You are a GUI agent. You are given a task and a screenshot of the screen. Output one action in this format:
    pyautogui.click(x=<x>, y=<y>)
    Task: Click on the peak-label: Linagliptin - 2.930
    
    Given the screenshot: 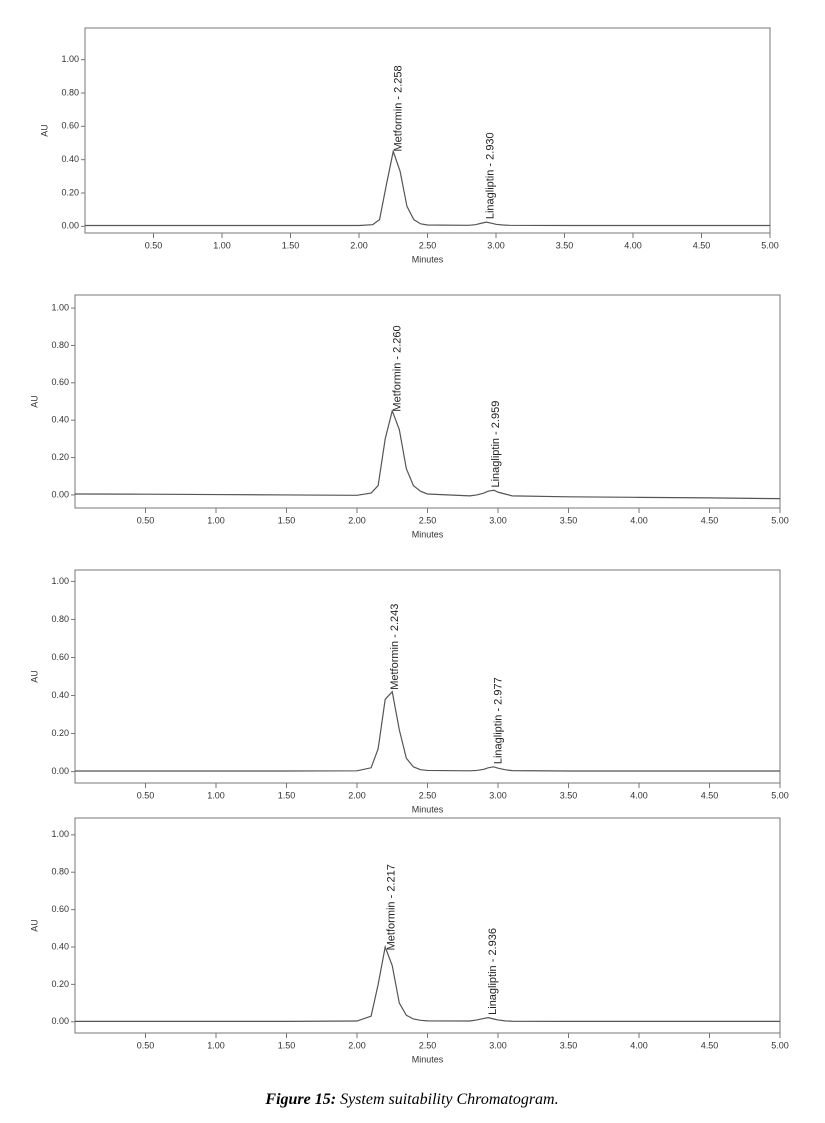 What is the action you would take?
    pyautogui.click(x=490, y=175)
    